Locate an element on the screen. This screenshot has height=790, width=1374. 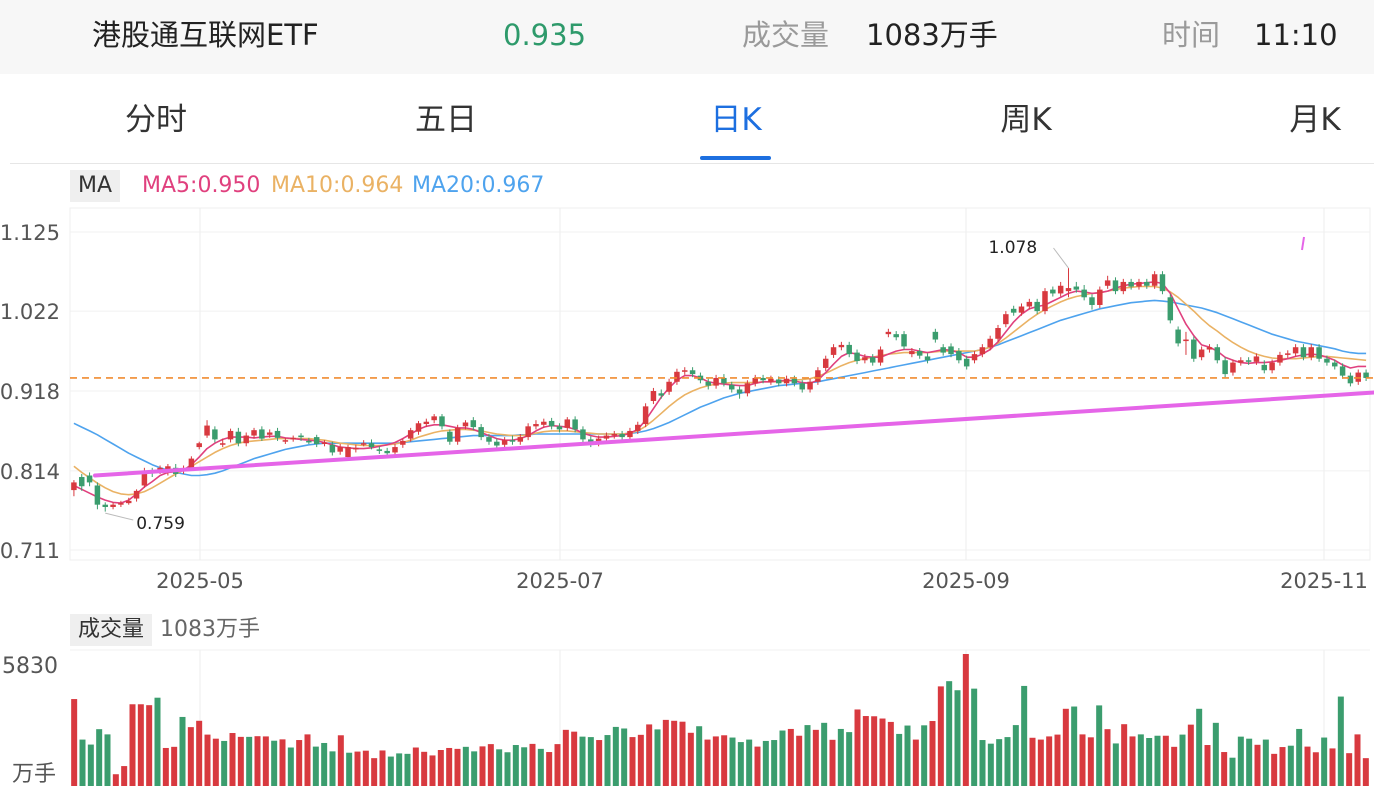
price-tick-label: 1.022 is located at coordinates (30, 312).